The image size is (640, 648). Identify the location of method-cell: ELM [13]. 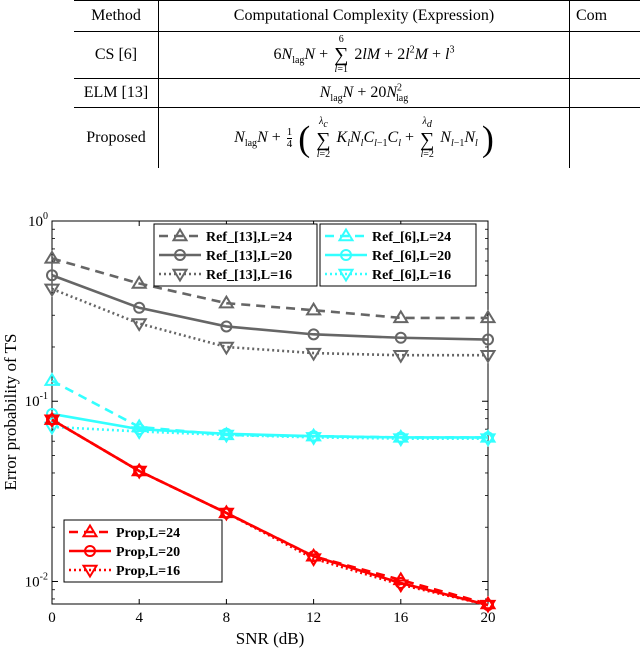
(116, 93).